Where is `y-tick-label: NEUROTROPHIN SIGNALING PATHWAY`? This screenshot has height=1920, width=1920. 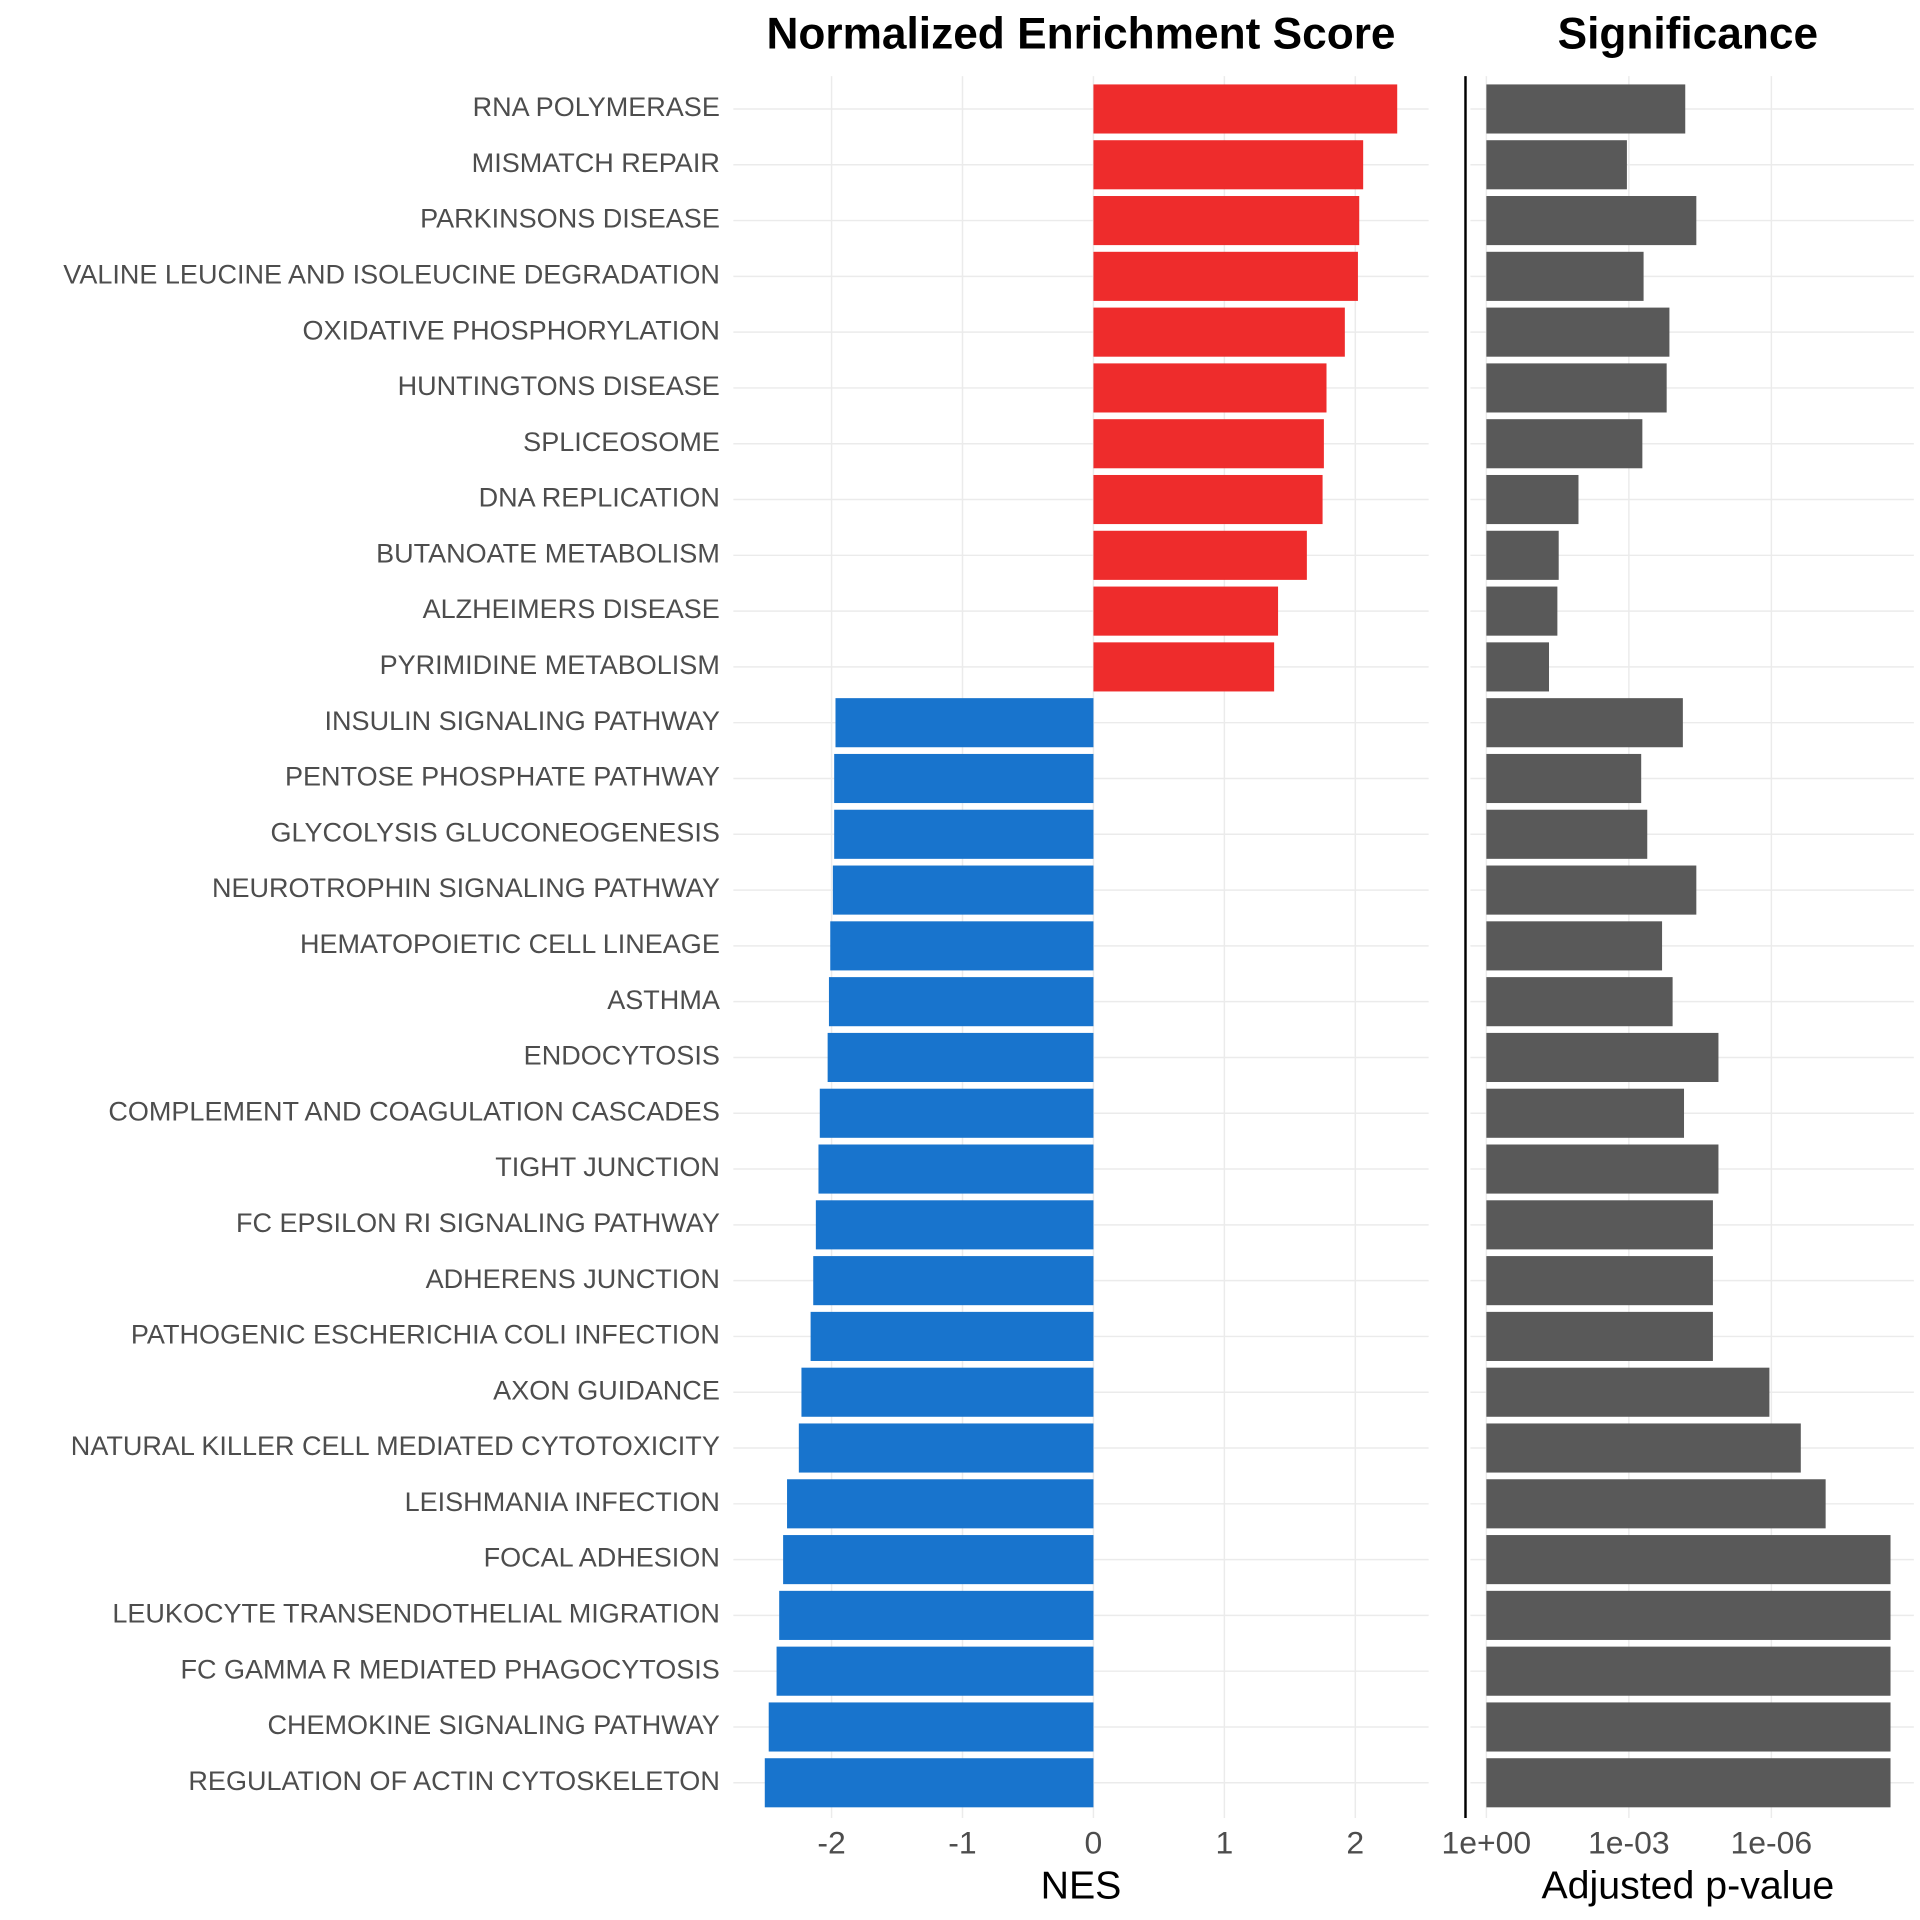
y-tick-label: NEUROTROPHIN SIGNALING PATHWAY is located at coordinates (466, 888).